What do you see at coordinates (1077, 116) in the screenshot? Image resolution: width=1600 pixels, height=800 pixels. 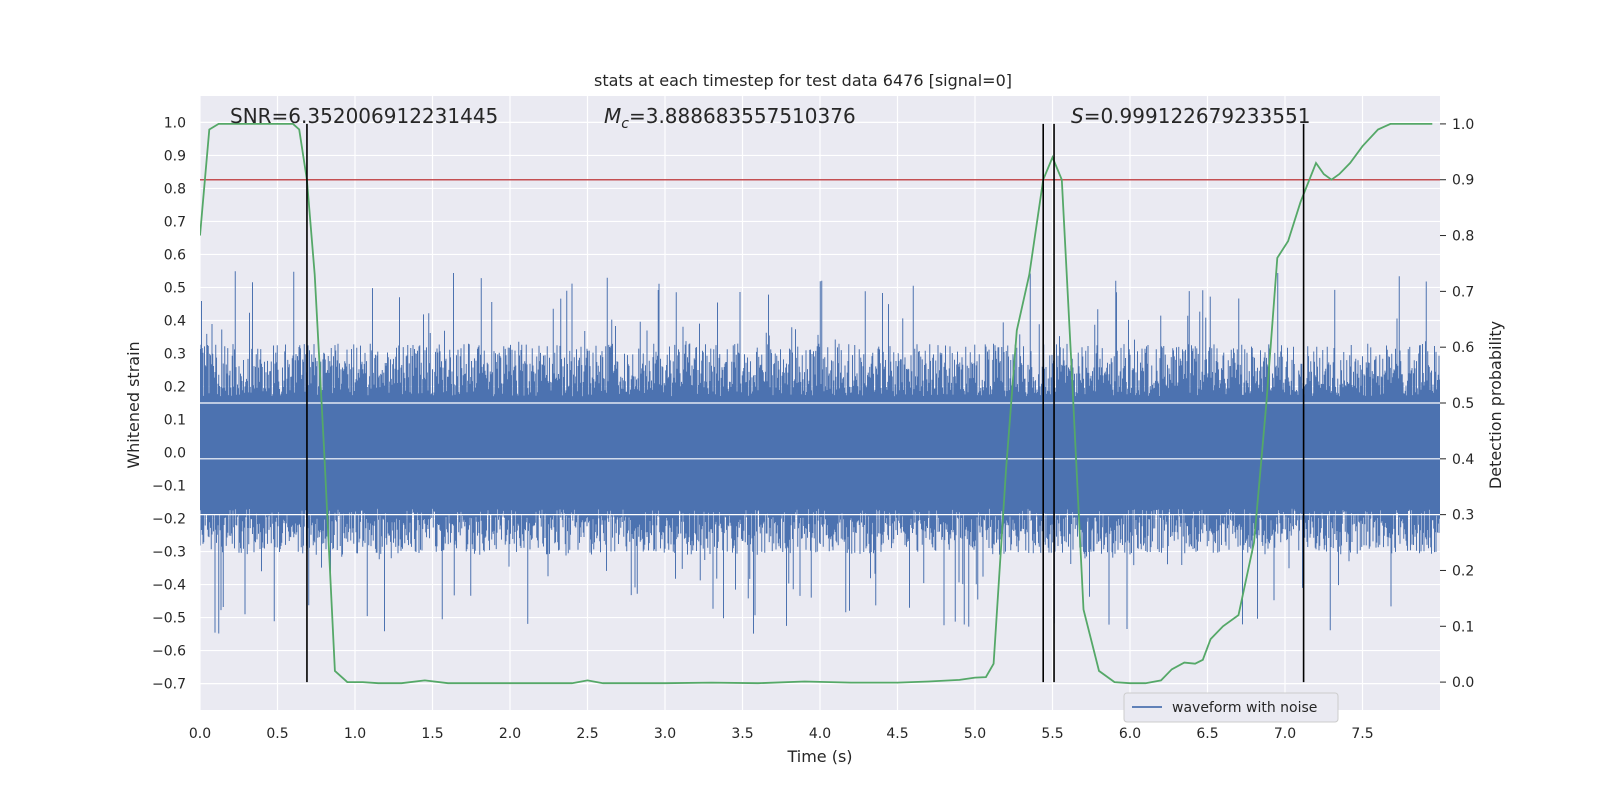 I see `s-symbol: S` at bounding box center [1077, 116].